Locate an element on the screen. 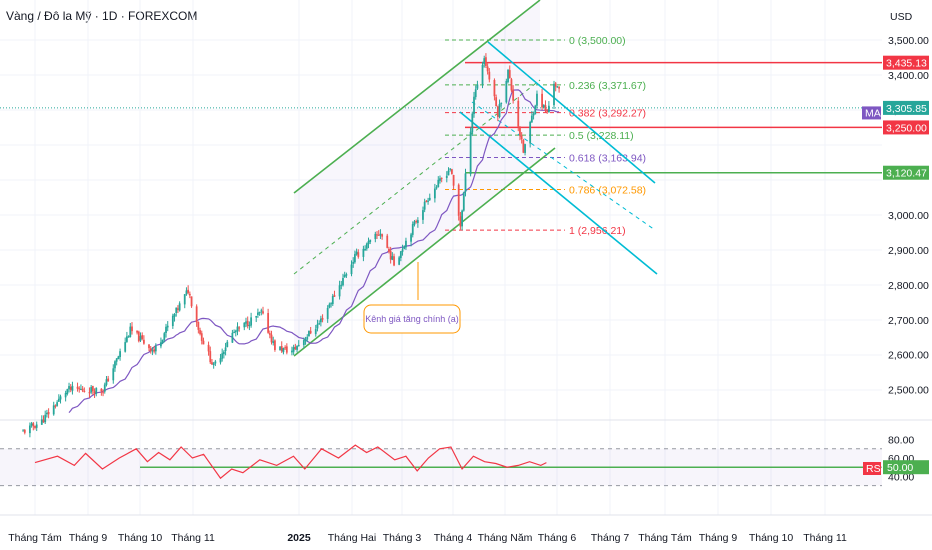 Image resolution: width=932 pixels, height=550 pixels. bear-channel-upper is located at coordinates (571, 112).